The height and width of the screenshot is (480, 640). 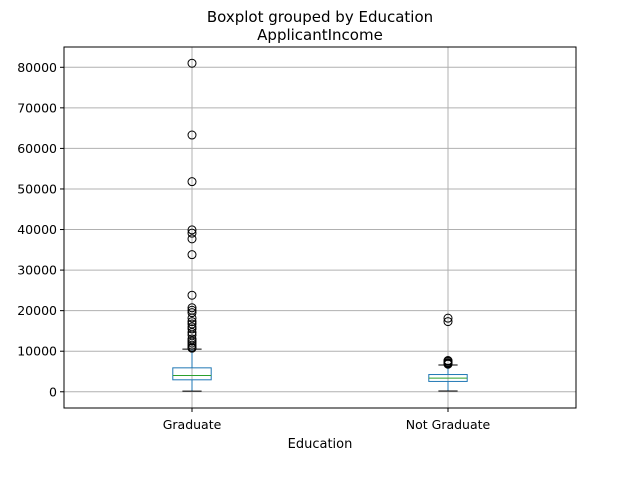 I want to click on y-tick-label: 40000, so click(x=37, y=229).